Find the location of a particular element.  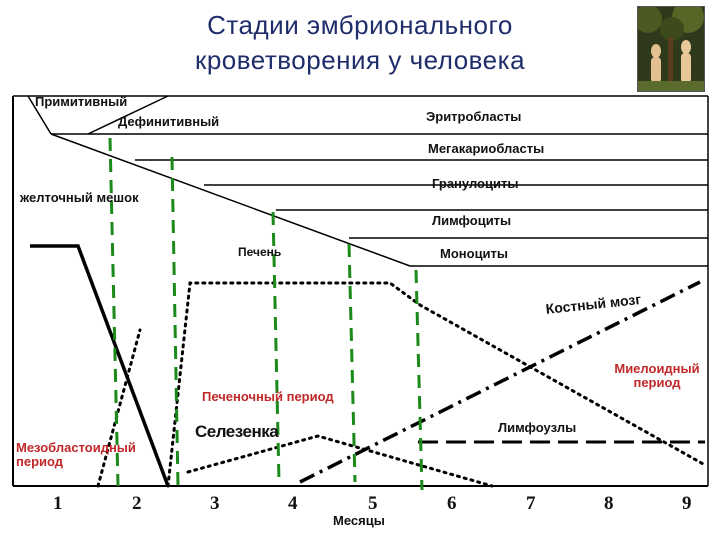

label-megakaryoblasts: Мегакариобласты is located at coordinates (486, 148).